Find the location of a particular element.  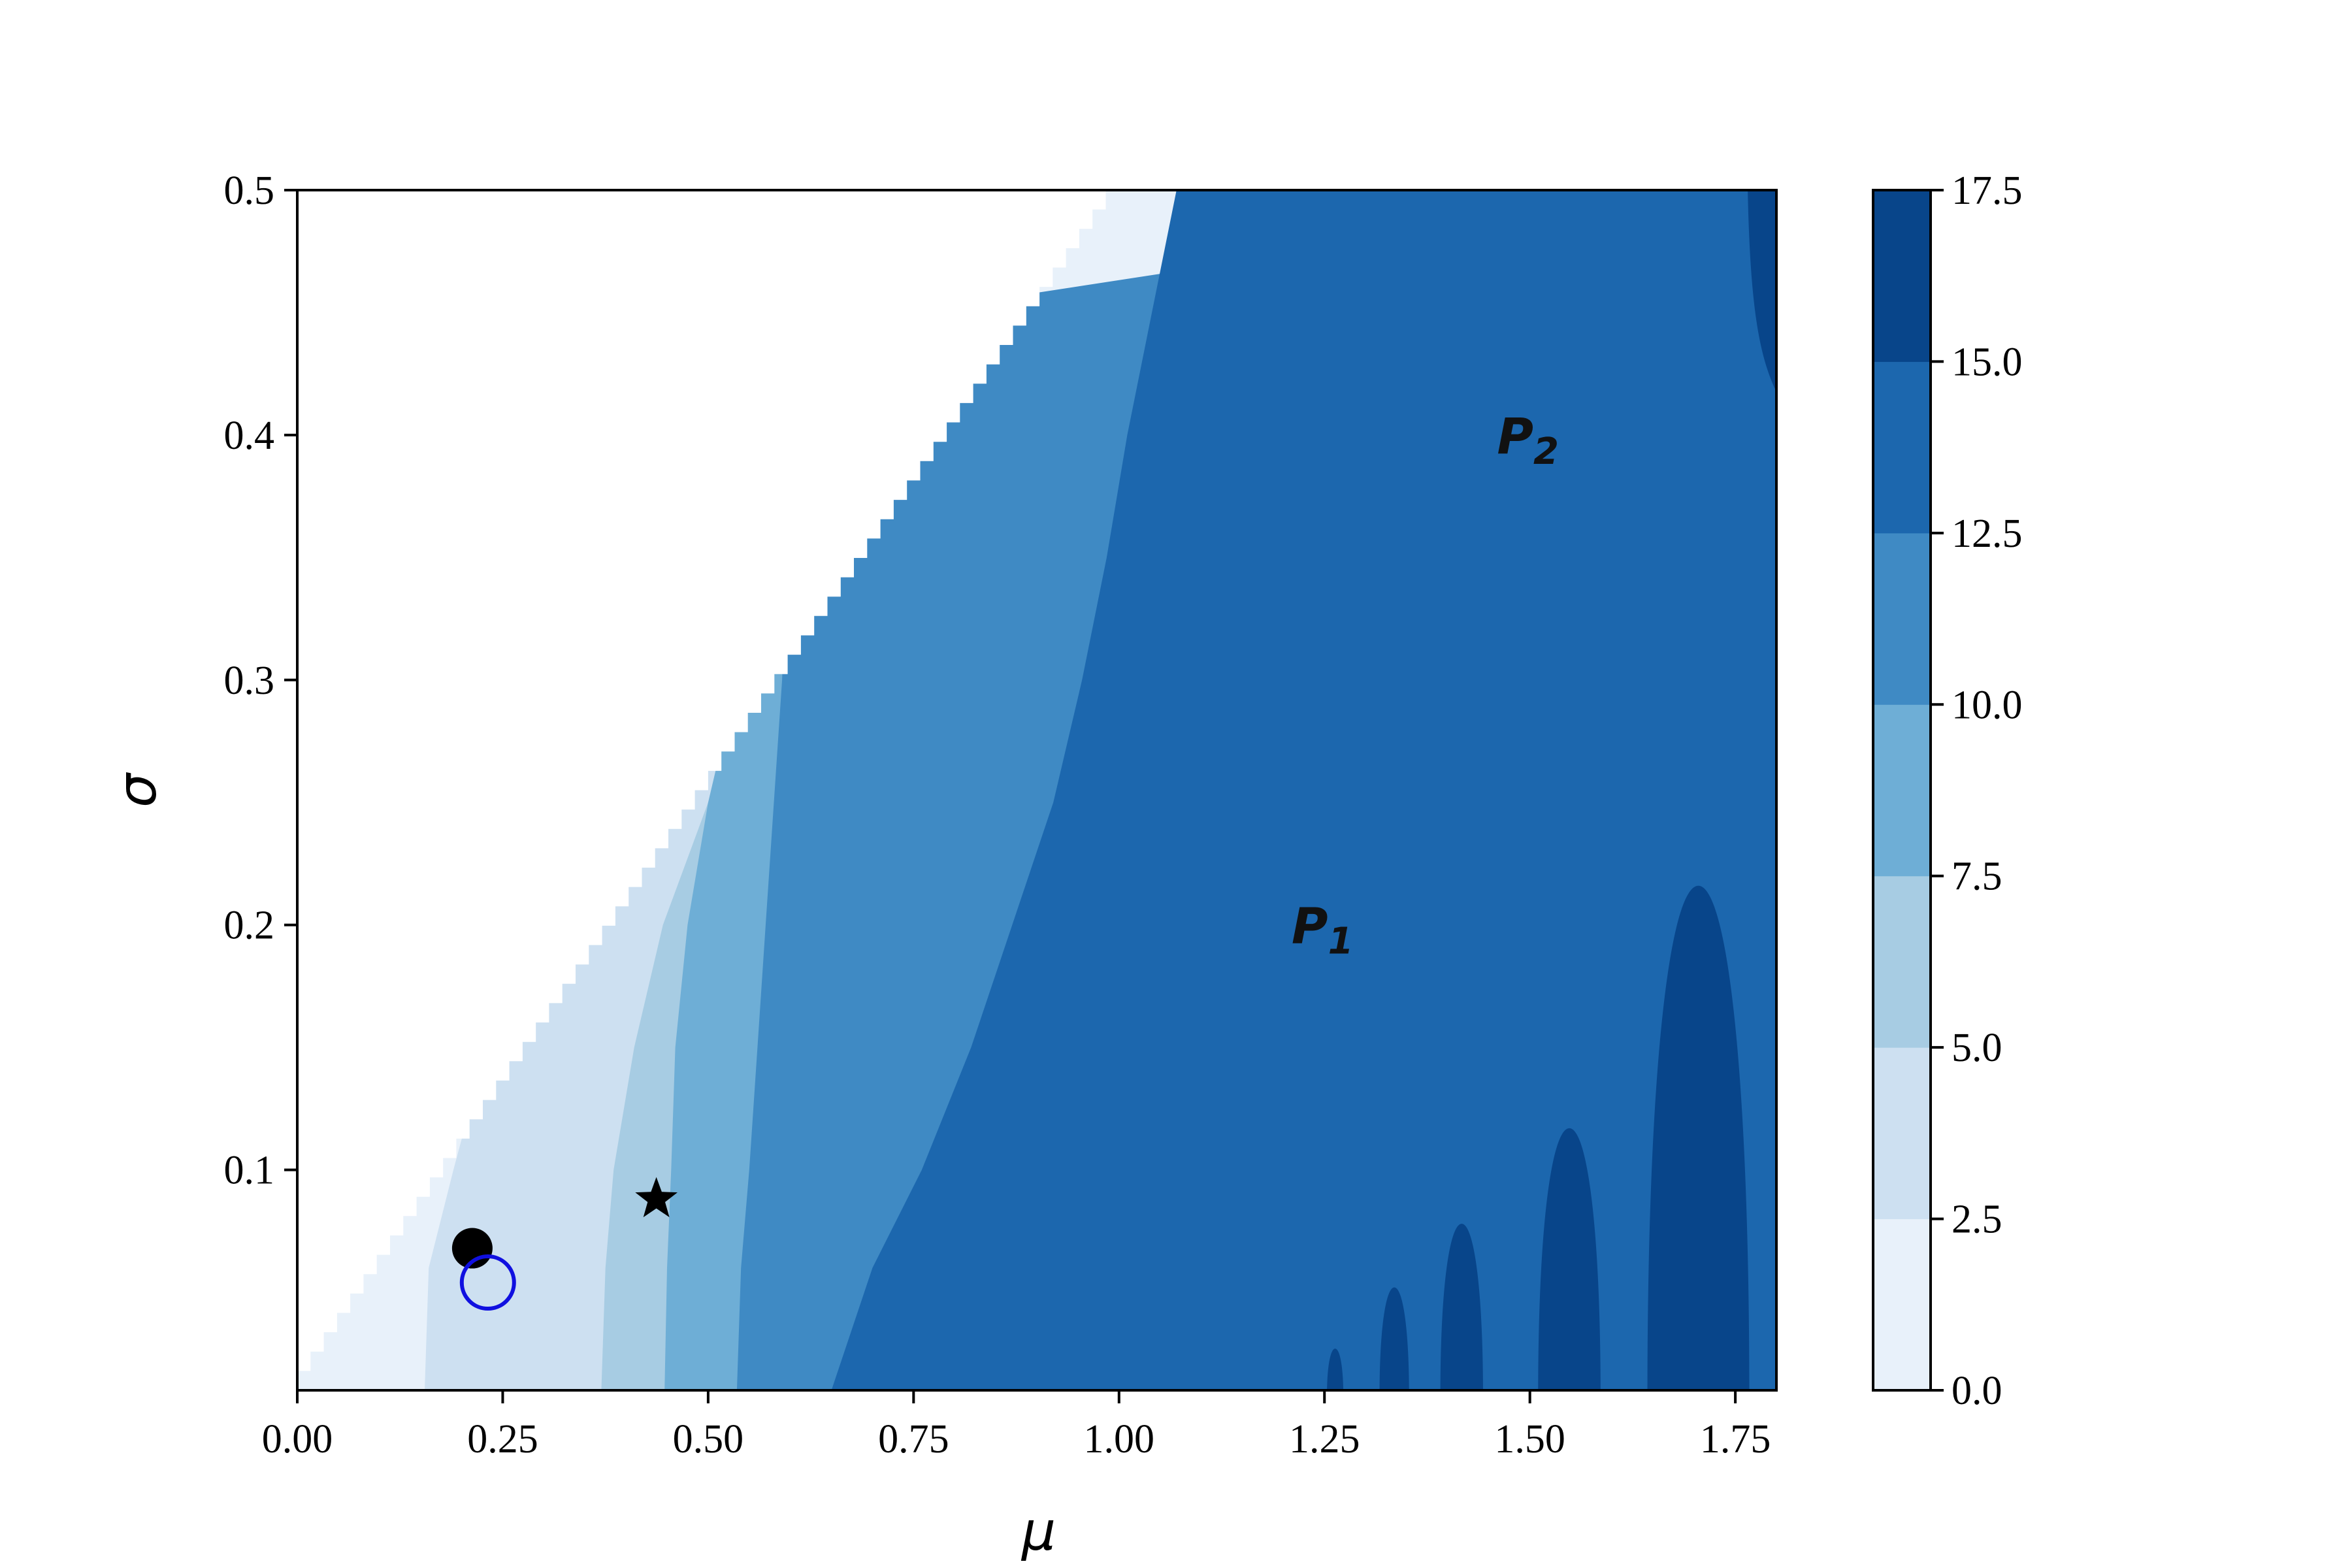

y-tick-label: 0.3 is located at coordinates (249, 681).